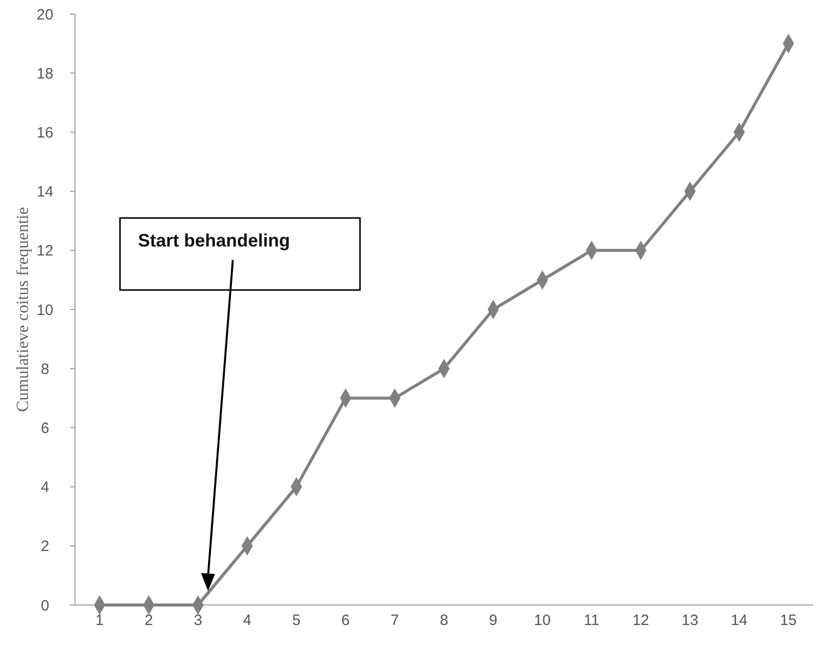 The height and width of the screenshot is (645, 825). I want to click on y-tick-label: 4, so click(45, 487).